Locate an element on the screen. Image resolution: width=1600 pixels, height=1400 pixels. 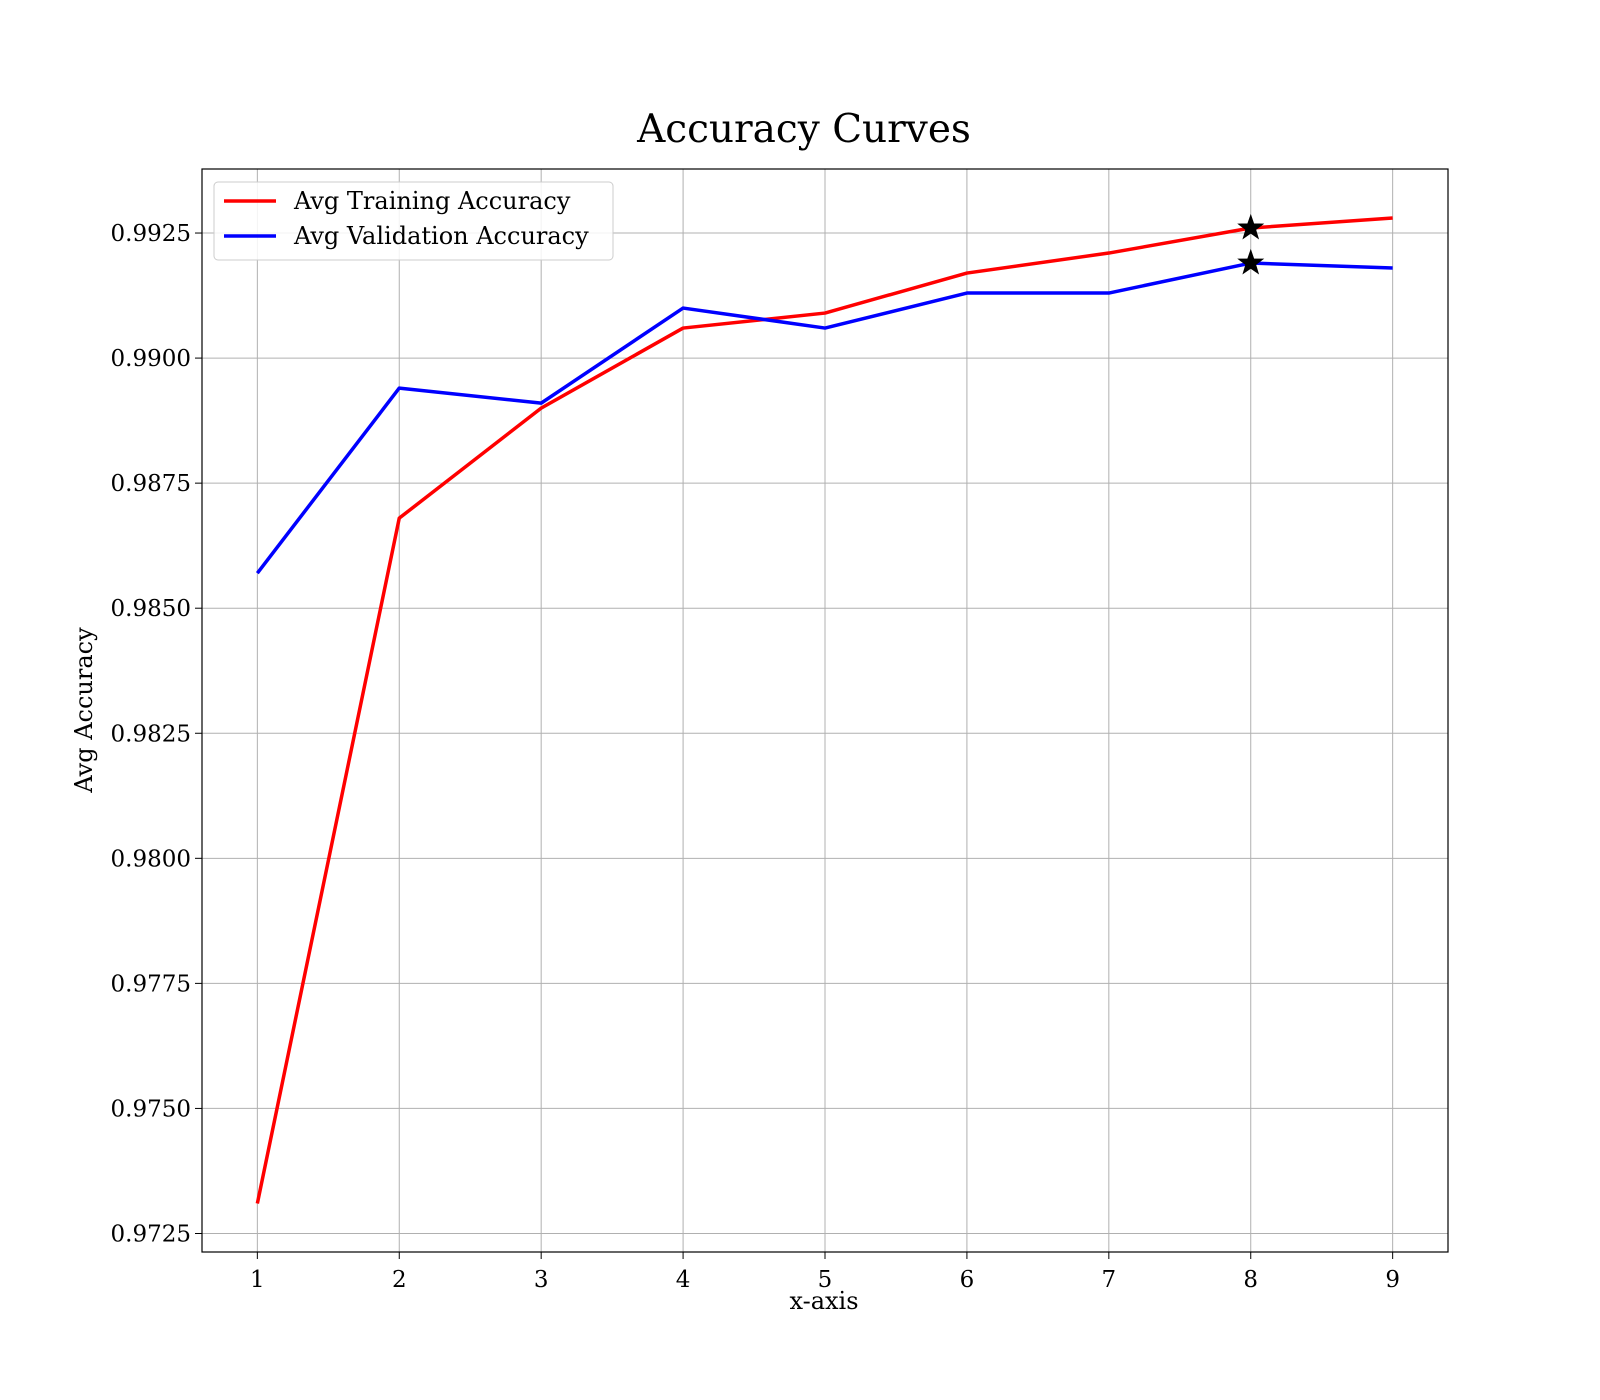
x-axis-ticks: 1 2 3 4 5 6 7 8 9 is located at coordinates (825, 1272).